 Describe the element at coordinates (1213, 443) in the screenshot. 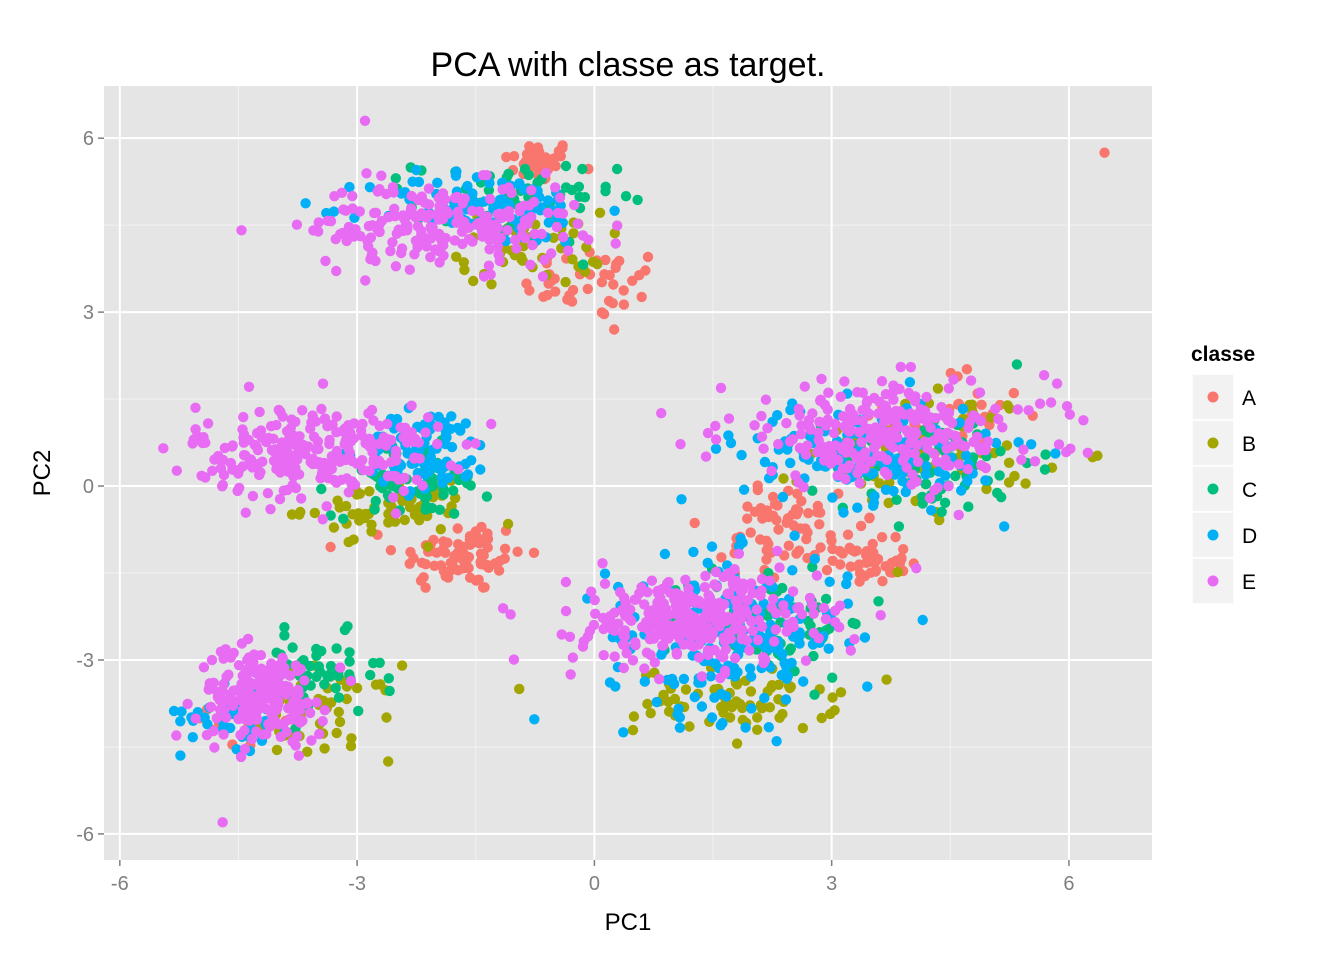

I see `legend-key-b` at that location.